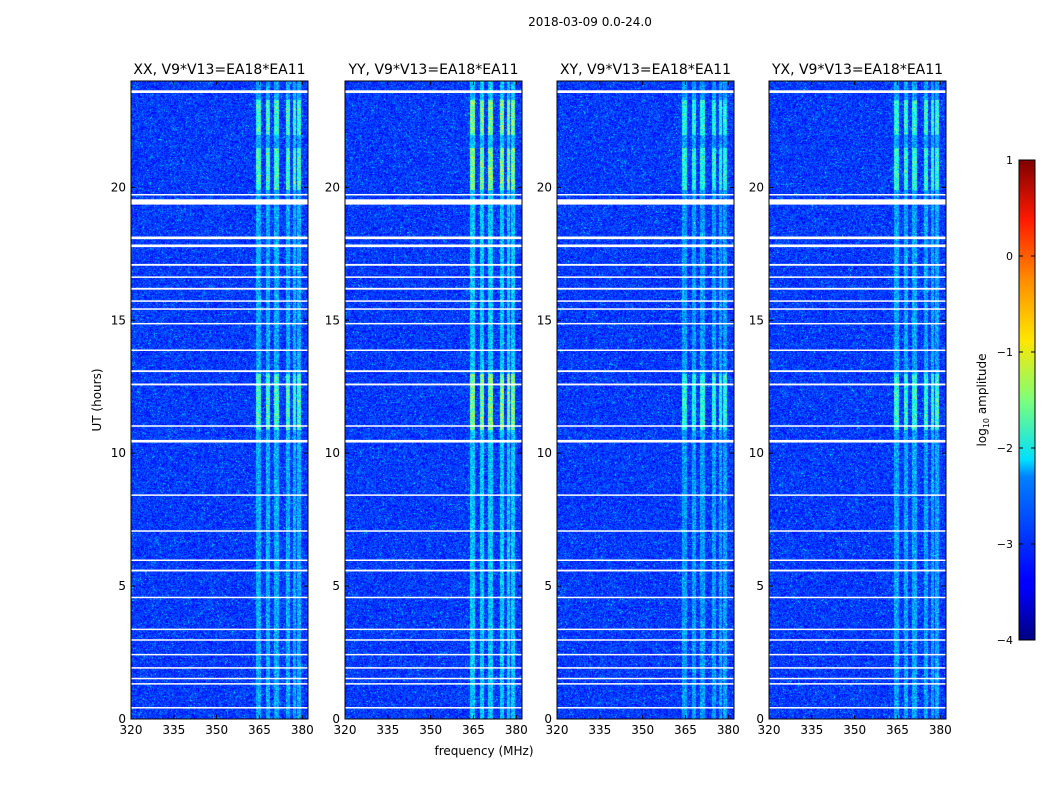 This screenshot has height=804, width=1050. I want to click on panel-title: YX, V9*V13=EA18*EA11, so click(857, 70).